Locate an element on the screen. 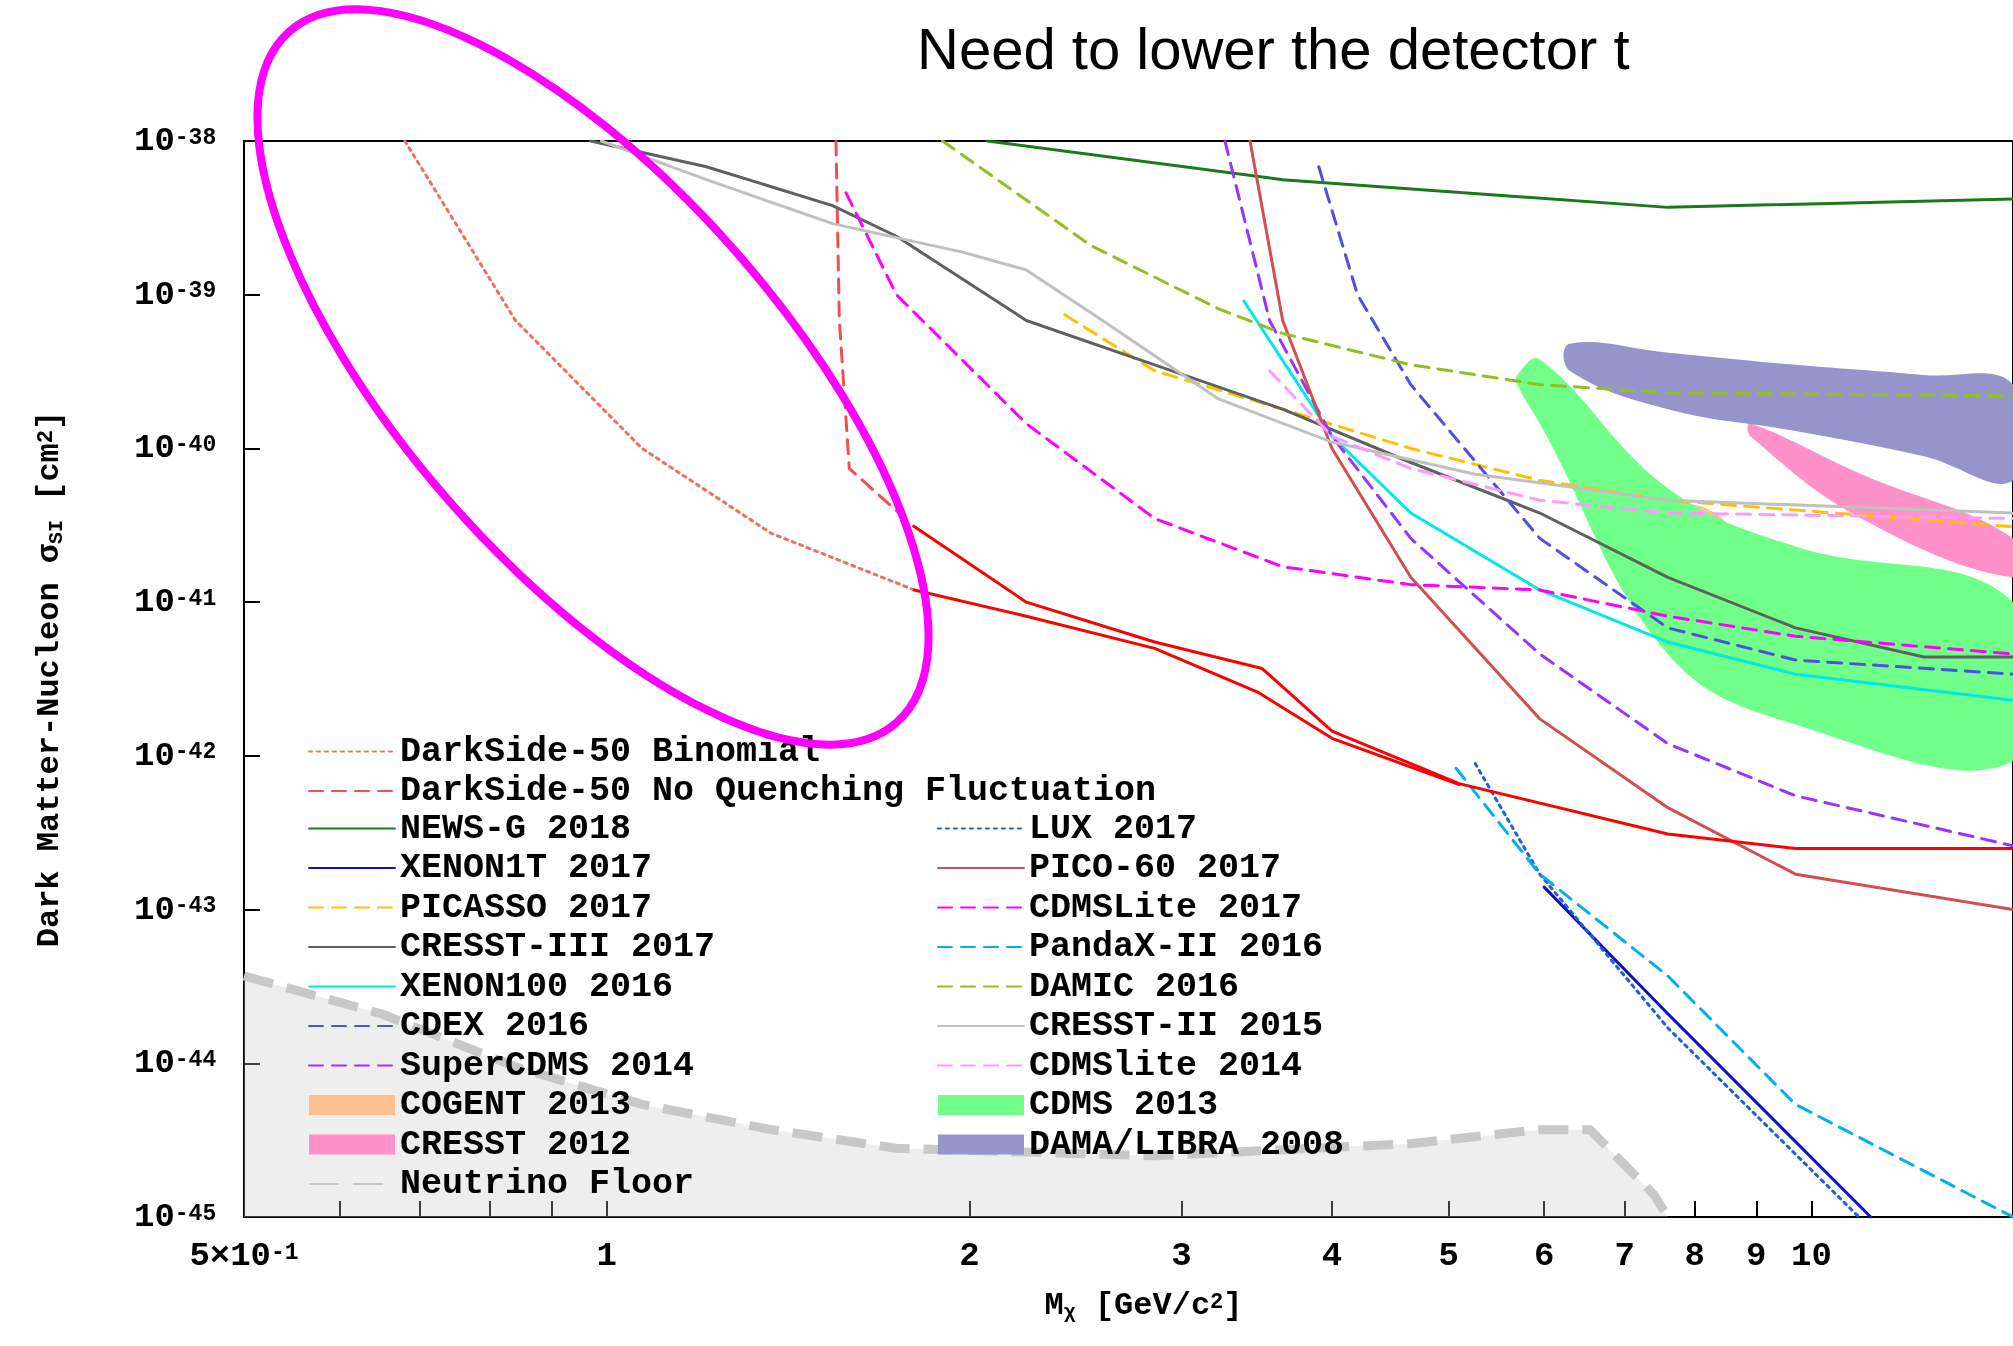  legend-label: PICASSO 2017 is located at coordinates (526, 907).